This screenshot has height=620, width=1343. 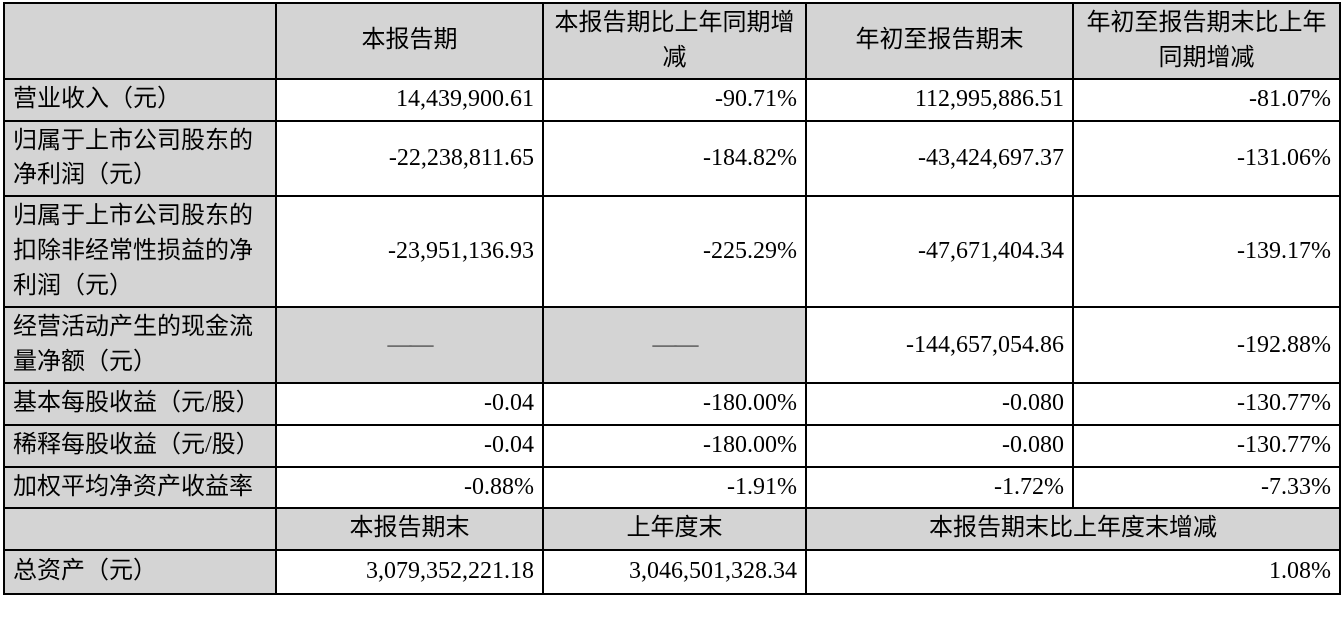 I want to click on column-header-ytd: 年初至报告期末, so click(x=939, y=41).